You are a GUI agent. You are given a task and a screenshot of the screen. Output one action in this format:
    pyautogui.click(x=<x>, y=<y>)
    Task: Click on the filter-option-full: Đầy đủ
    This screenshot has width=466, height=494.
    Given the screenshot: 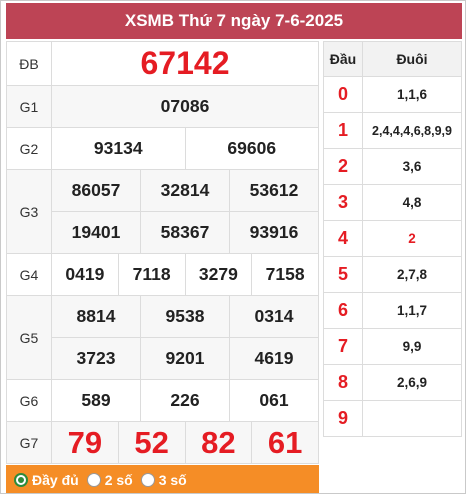 What is the action you would take?
    pyautogui.click(x=46, y=480)
    